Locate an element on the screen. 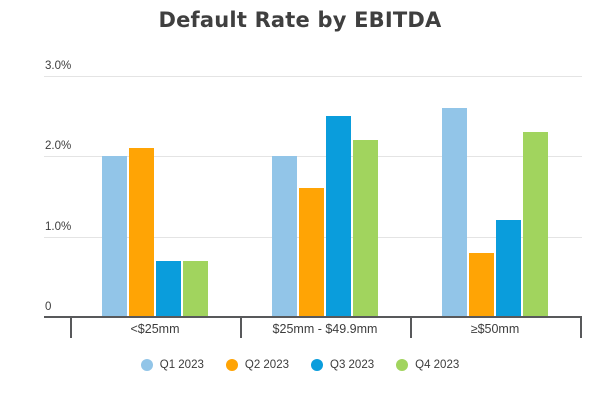  legend-label: Q2 2023 is located at coordinates (266, 365).